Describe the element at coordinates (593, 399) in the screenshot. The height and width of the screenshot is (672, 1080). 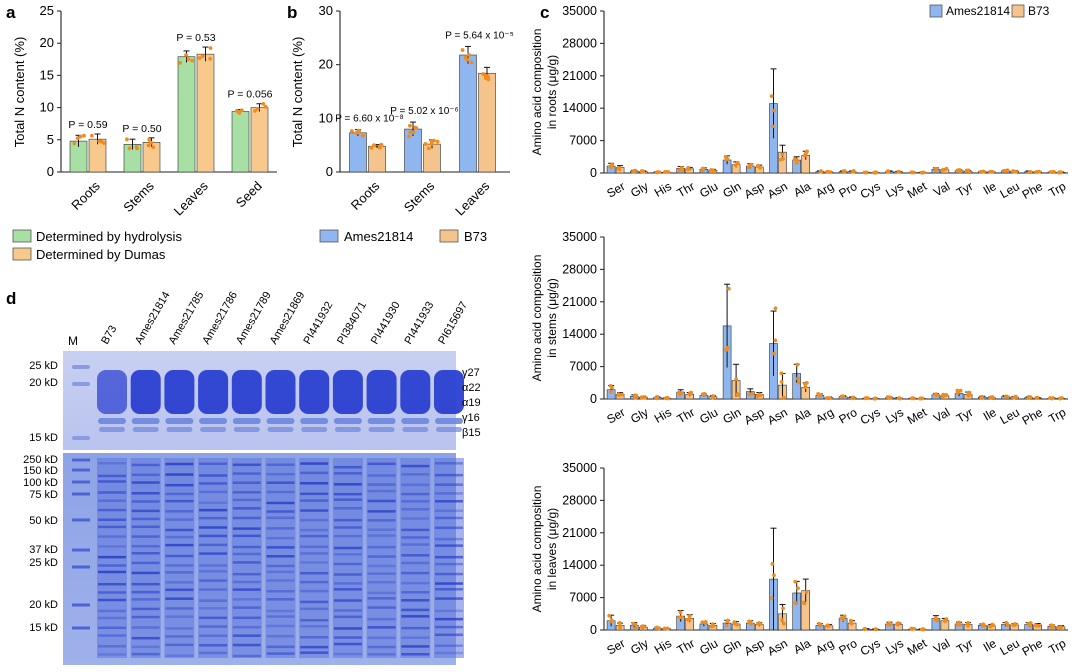
I see `y-tick-label: 0` at that location.